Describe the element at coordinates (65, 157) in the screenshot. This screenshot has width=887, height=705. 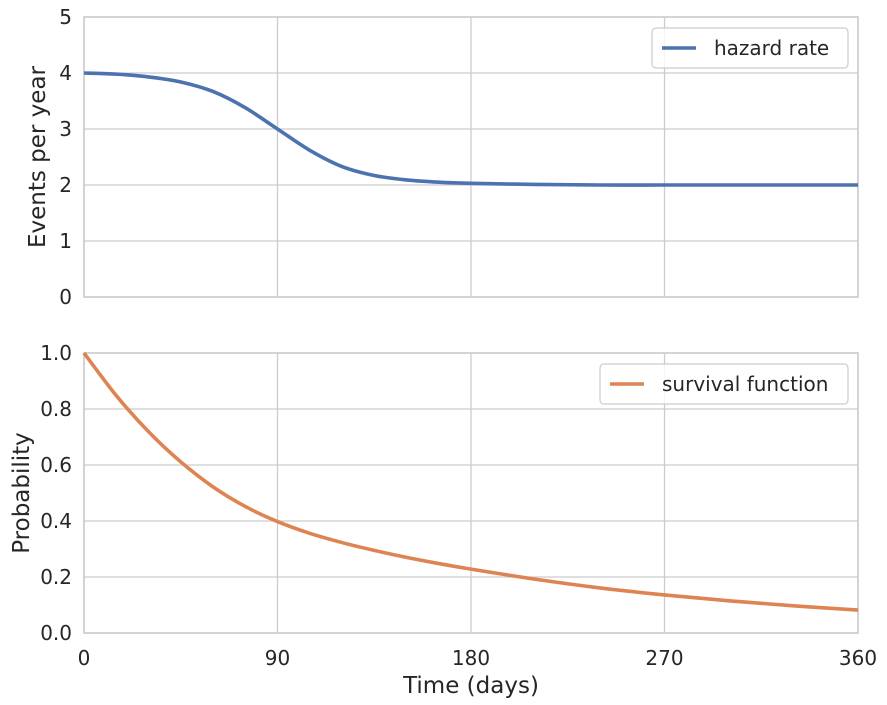
I see `y-tick-labels: 0 1 2 3 4 5` at that location.